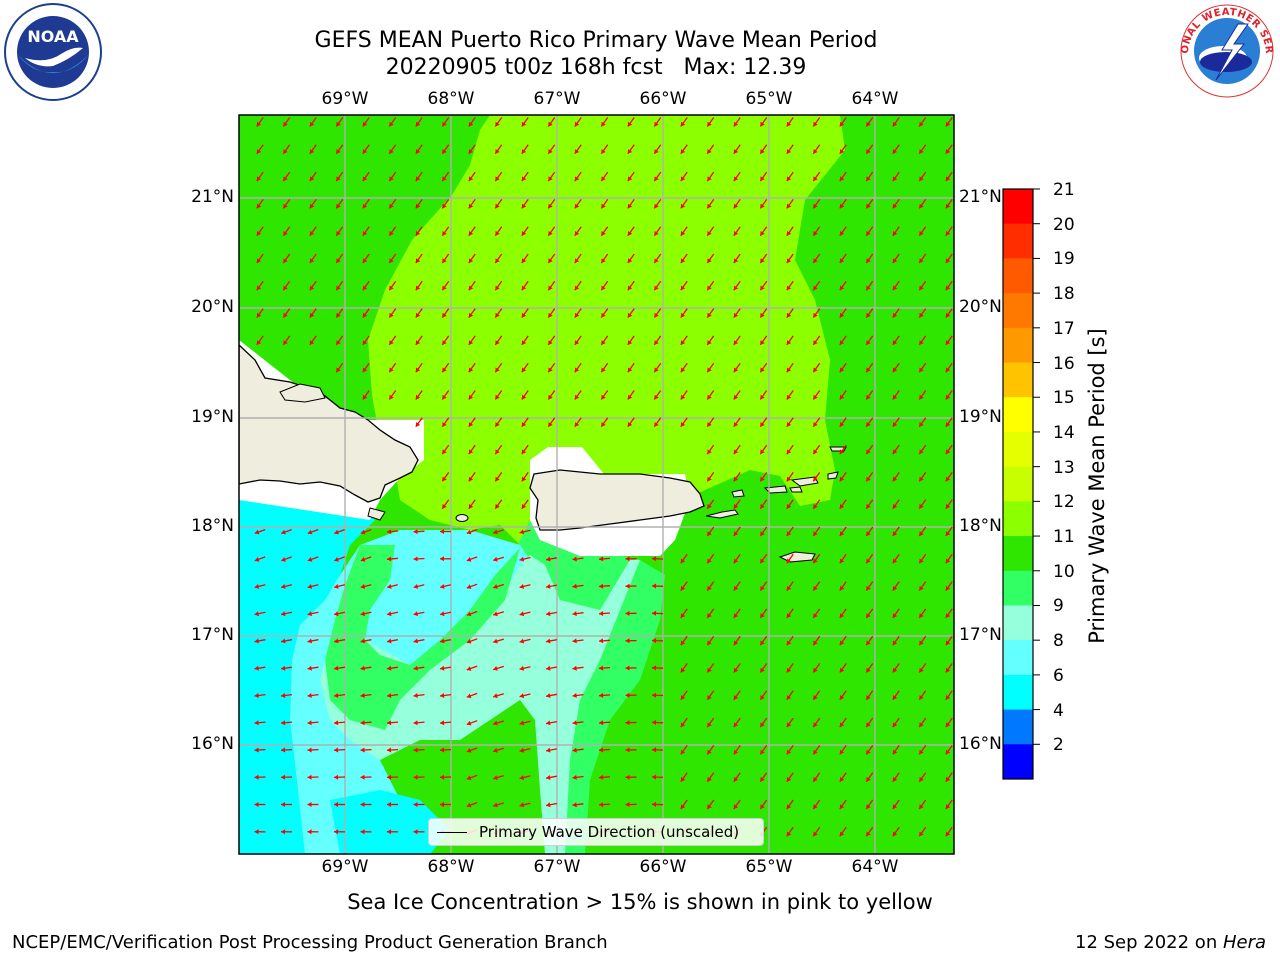  I want to click on colorbar-tick-label: 16, so click(1064, 363).